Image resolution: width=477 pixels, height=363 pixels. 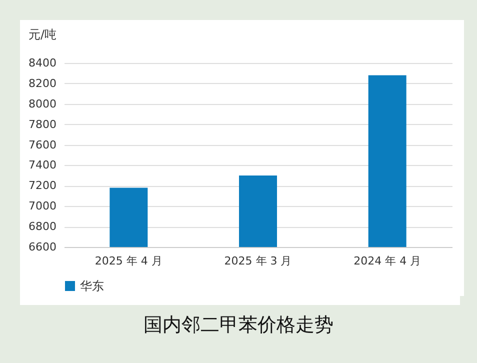 What do you see at coordinates (42, 63) in the screenshot?
I see `y-tick-label: 8400` at bounding box center [42, 63].